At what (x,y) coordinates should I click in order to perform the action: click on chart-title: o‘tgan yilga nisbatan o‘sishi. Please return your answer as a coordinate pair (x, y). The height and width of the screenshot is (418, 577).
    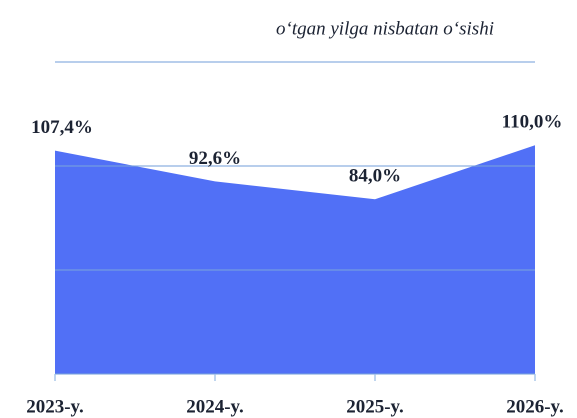
    Looking at the image, I should click on (385, 28).